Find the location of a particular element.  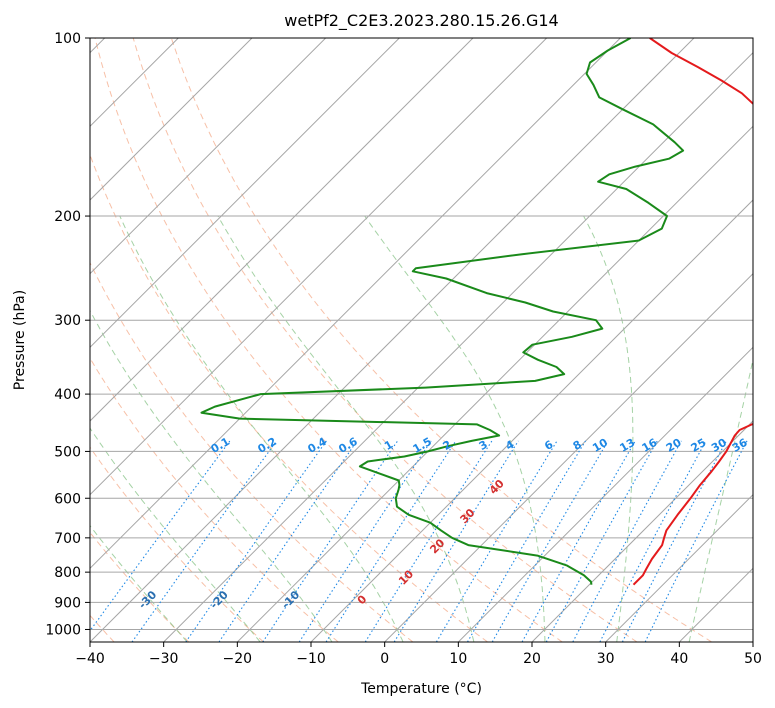

chart-title: wetPf2_C2E3.2023.280.15.26.G14 is located at coordinates (421, 21).